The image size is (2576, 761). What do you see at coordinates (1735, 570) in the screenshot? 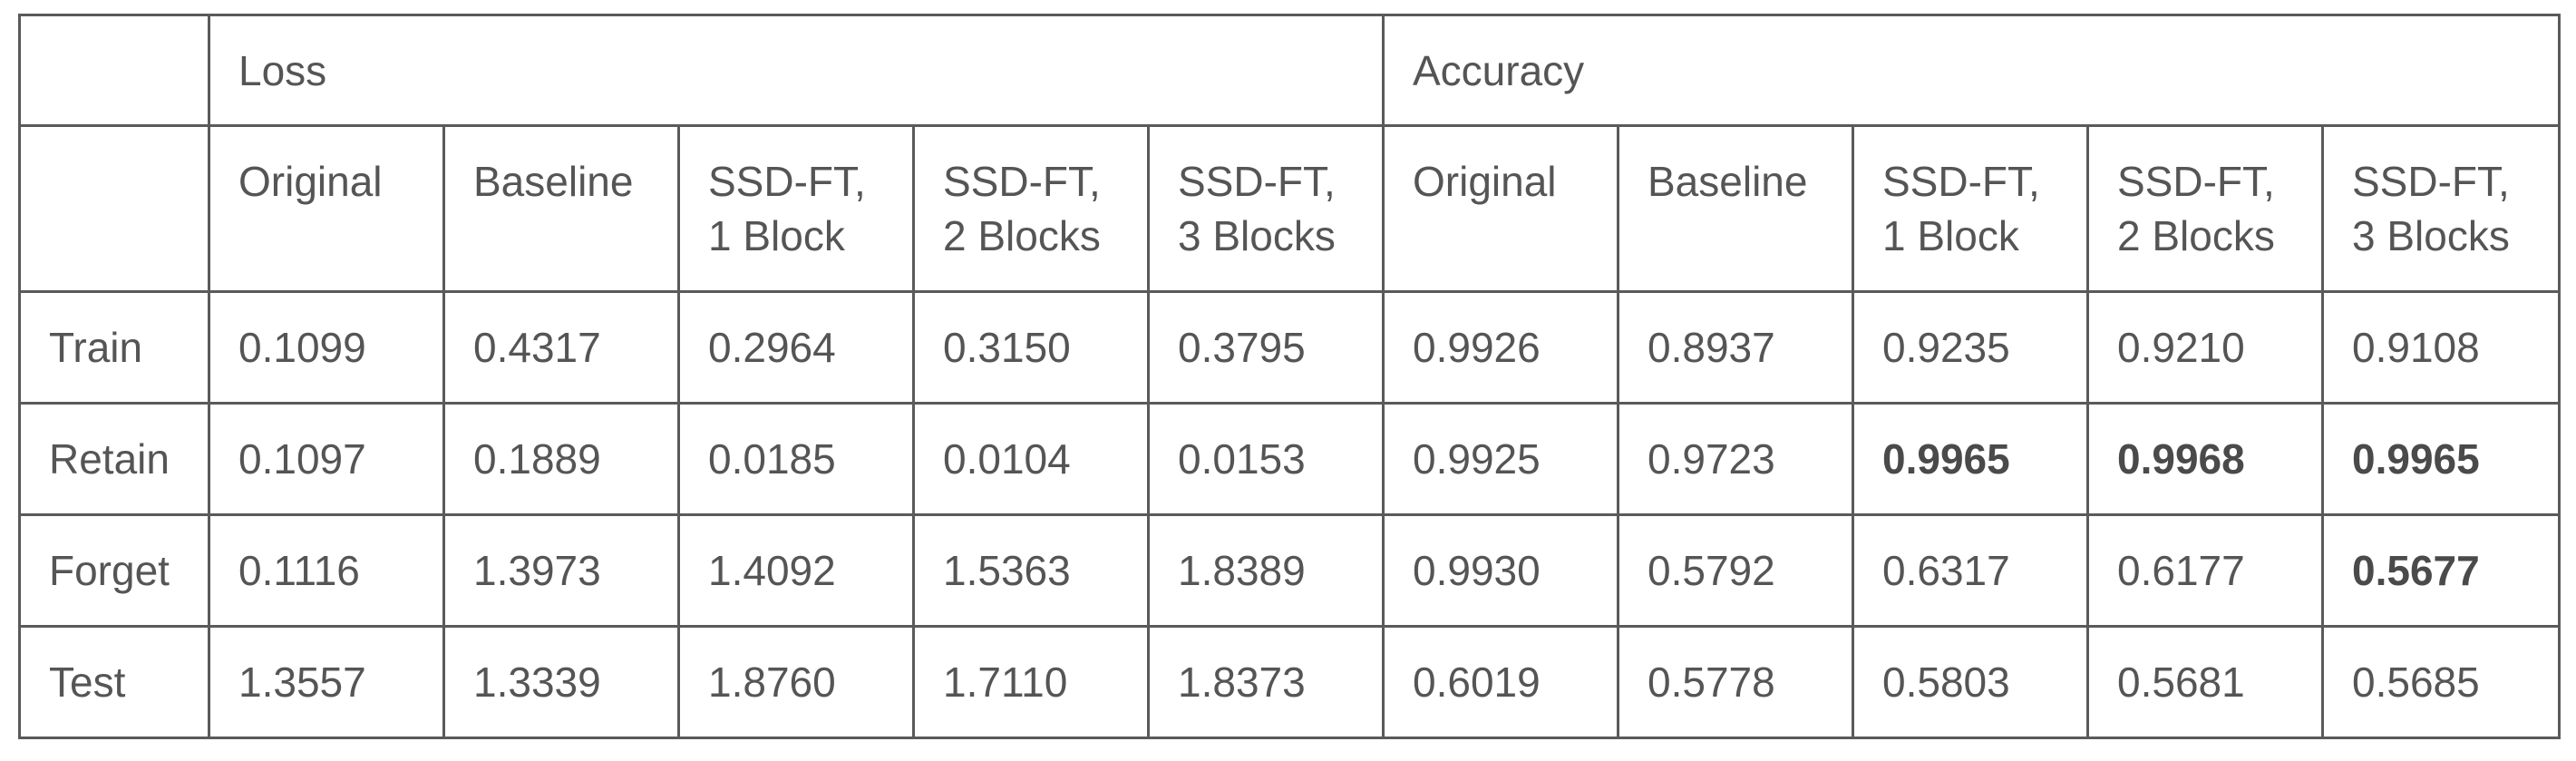
I see `accuracy-cell: 0.5792` at bounding box center [1735, 570].